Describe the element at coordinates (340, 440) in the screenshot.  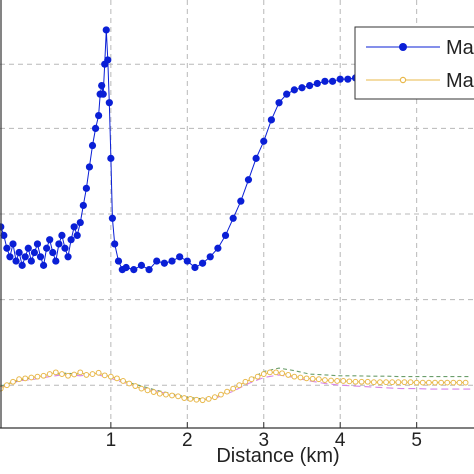
I see `x-tick-label-3: 4` at that location.